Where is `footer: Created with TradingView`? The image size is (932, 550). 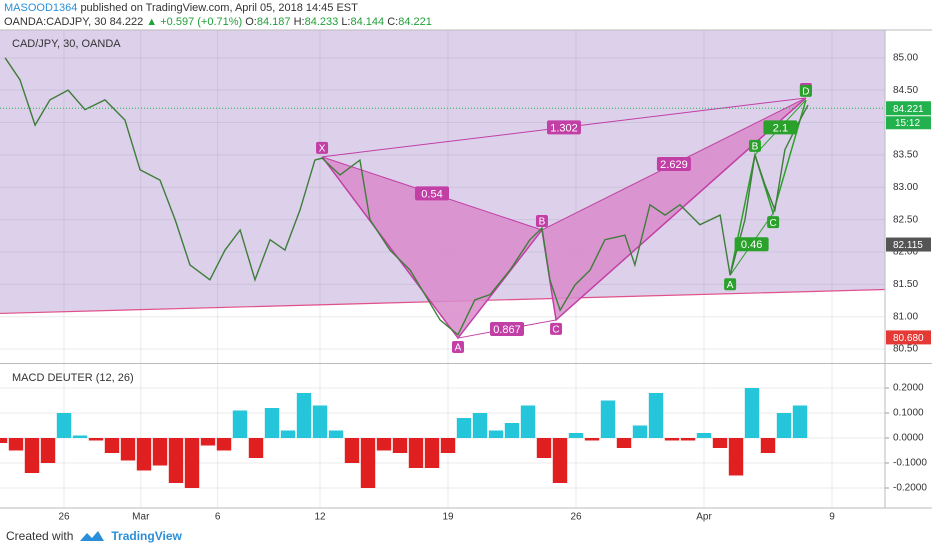
footer: Created with TradingView is located at coordinates (94, 536).